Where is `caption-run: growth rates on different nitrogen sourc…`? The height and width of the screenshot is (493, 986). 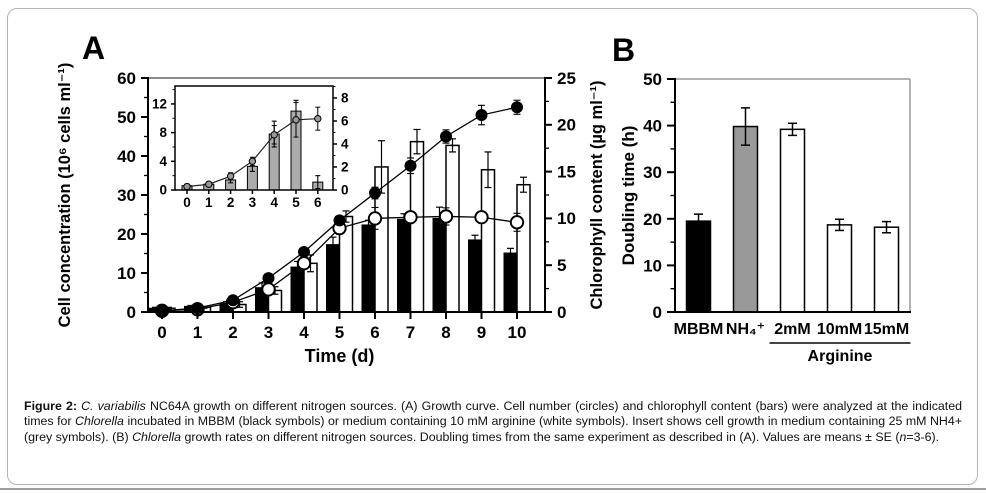 caption-run: growth rates on different nitrogen sourc… is located at coordinates (540, 436).